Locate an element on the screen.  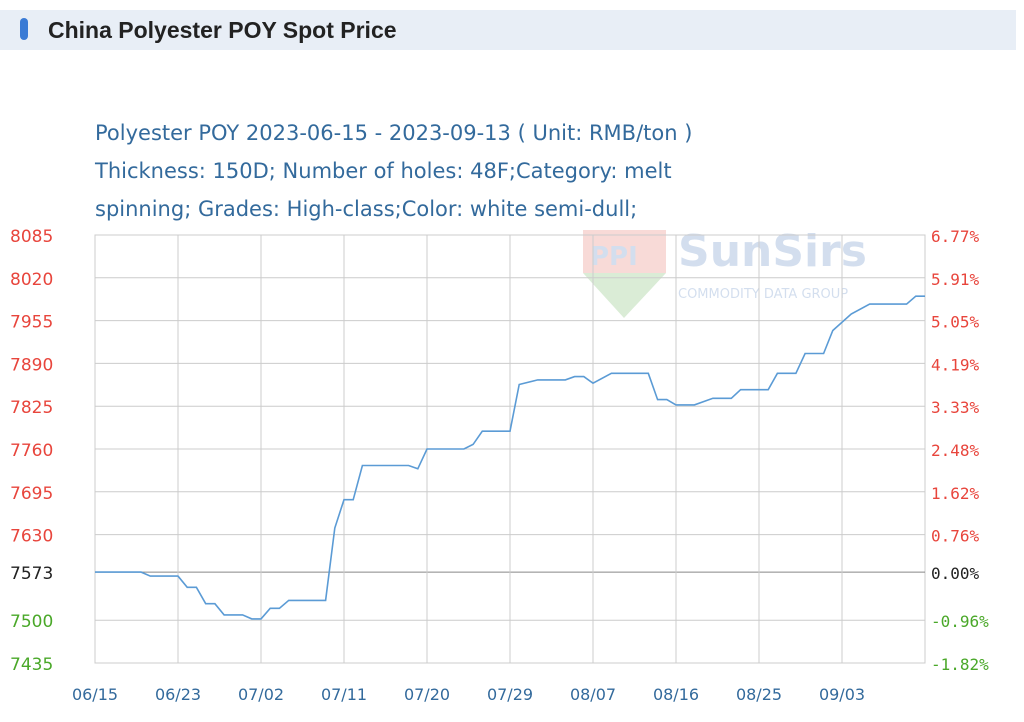
y-tick-label: 8085 is located at coordinates (31, 237).